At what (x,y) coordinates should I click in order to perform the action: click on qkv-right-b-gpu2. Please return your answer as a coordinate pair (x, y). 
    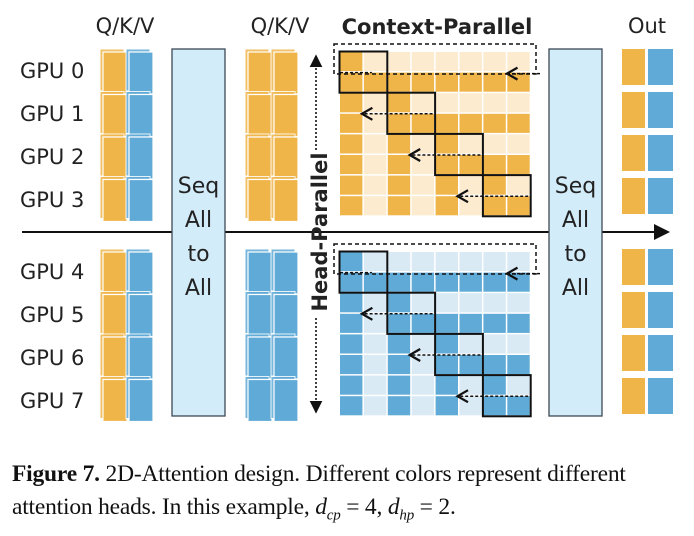
    Looking at the image, I should click on (286, 158).